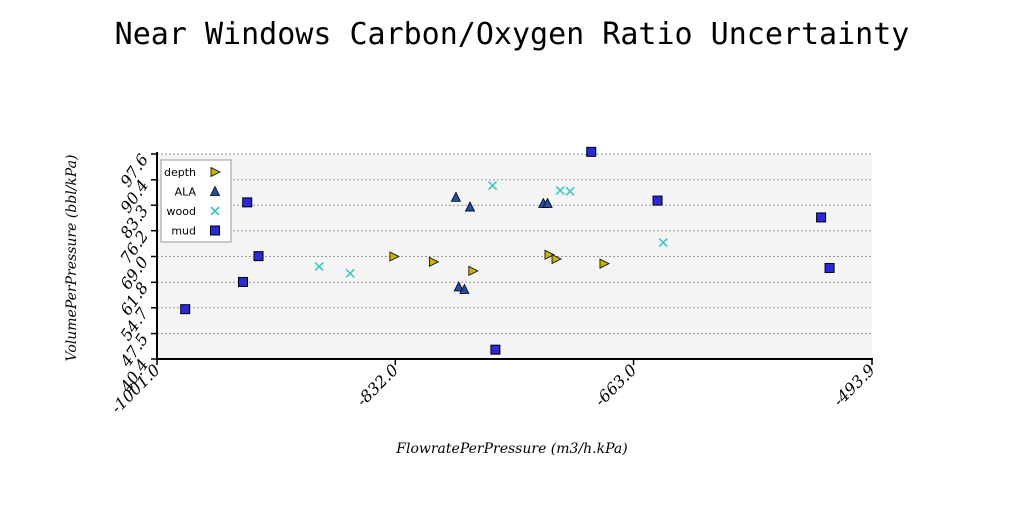 The image size is (1024, 512). I want to click on legend-label-mud: mud, so click(183, 231).